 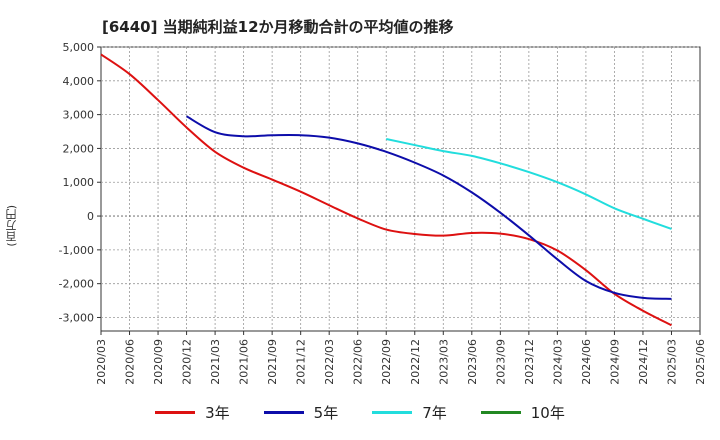 What do you see at coordinates (671, 362) in the screenshot?
I see `x-tick-label: 2025/03` at bounding box center [671, 362].